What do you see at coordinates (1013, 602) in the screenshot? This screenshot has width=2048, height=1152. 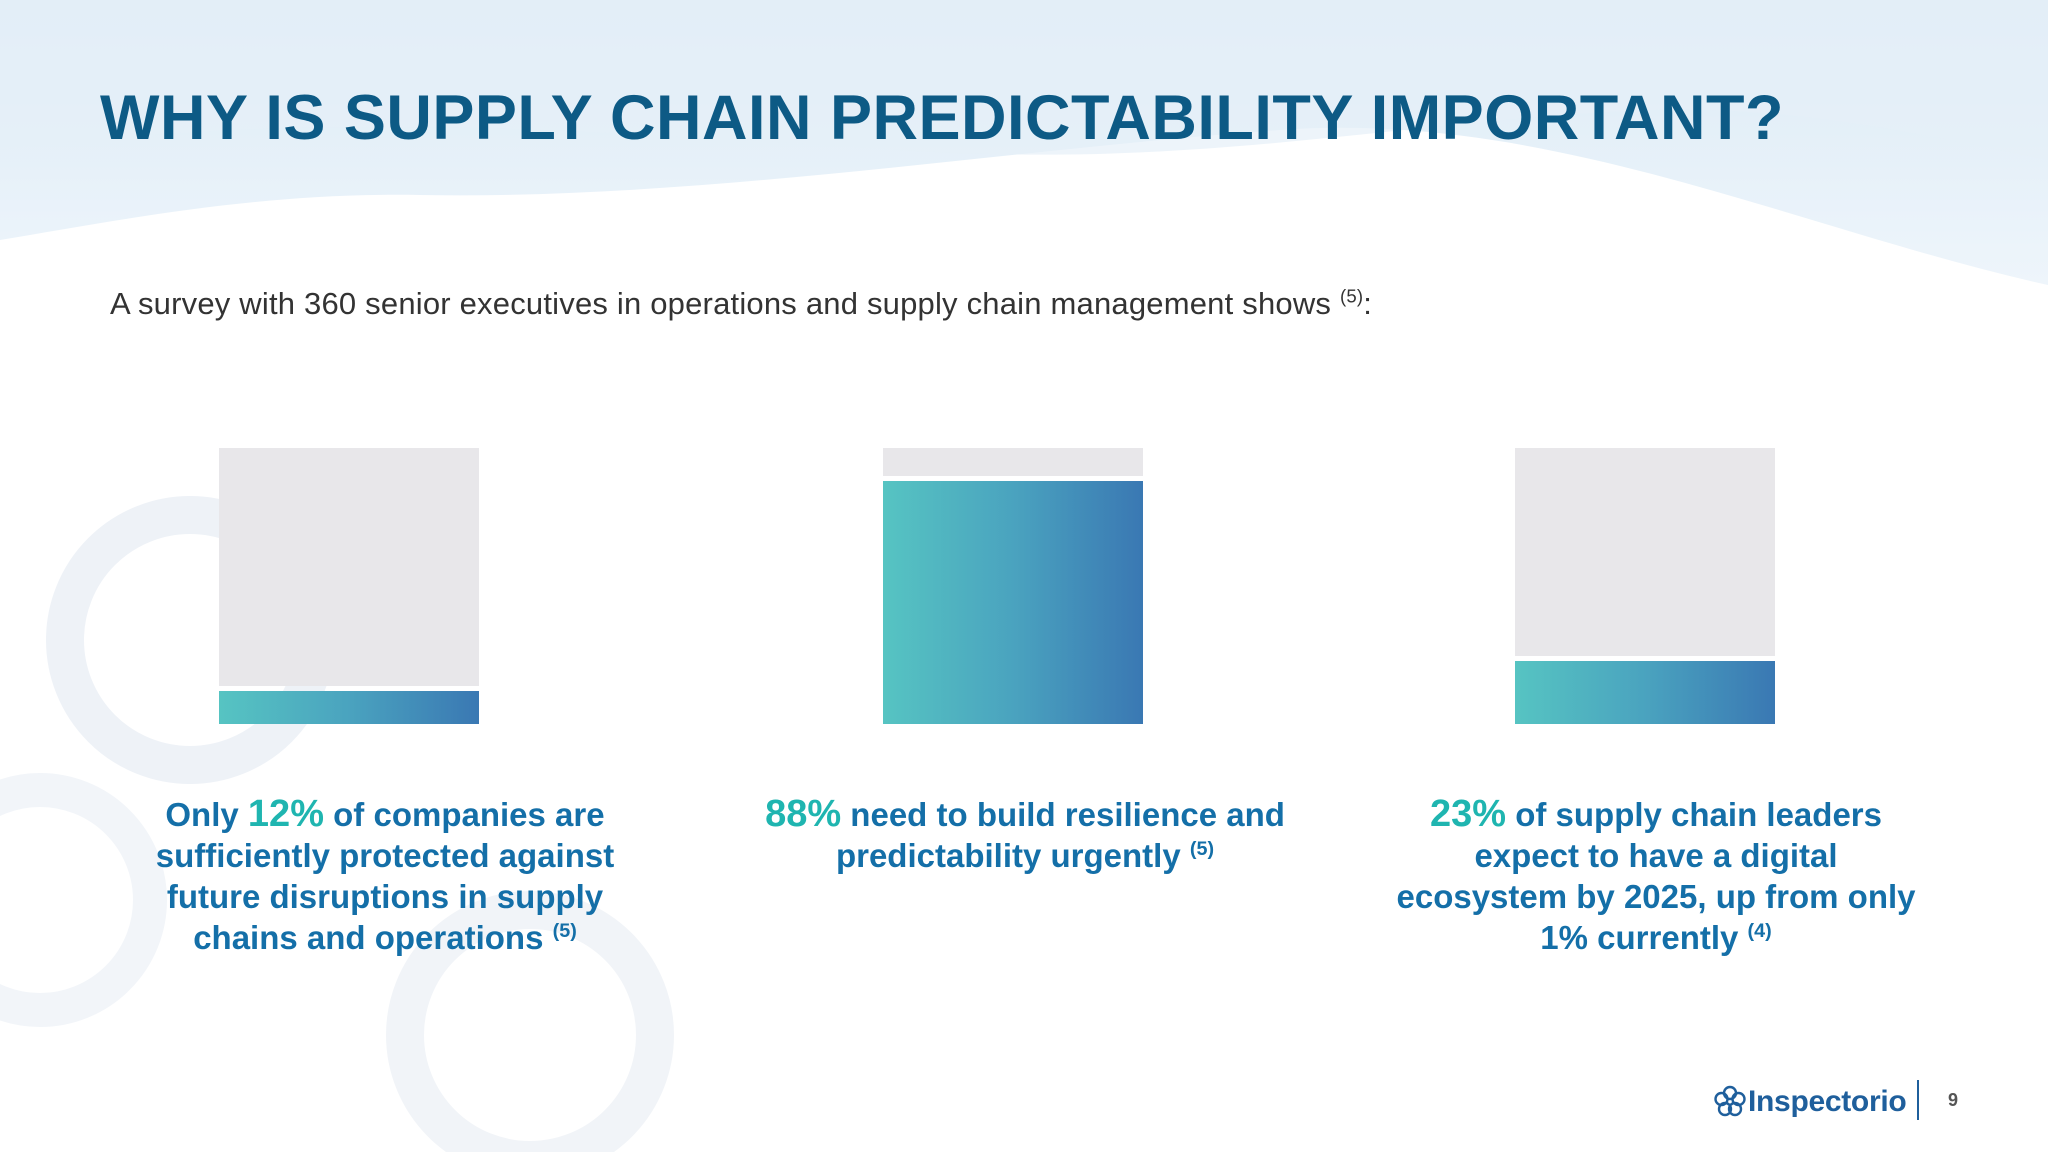 I see `stat-bar-2-fill` at bounding box center [1013, 602].